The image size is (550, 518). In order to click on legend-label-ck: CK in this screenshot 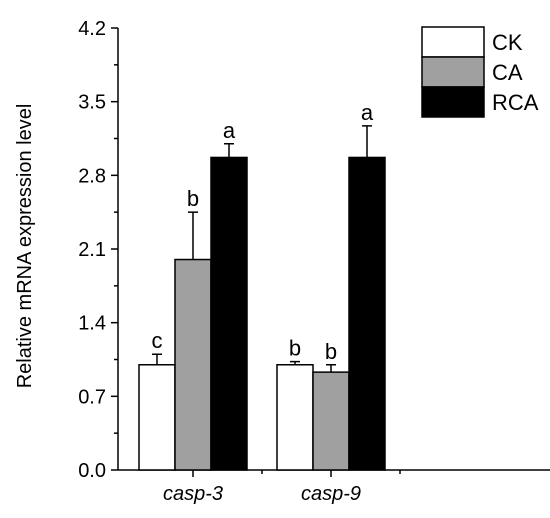, I will do `click(507, 42)`.